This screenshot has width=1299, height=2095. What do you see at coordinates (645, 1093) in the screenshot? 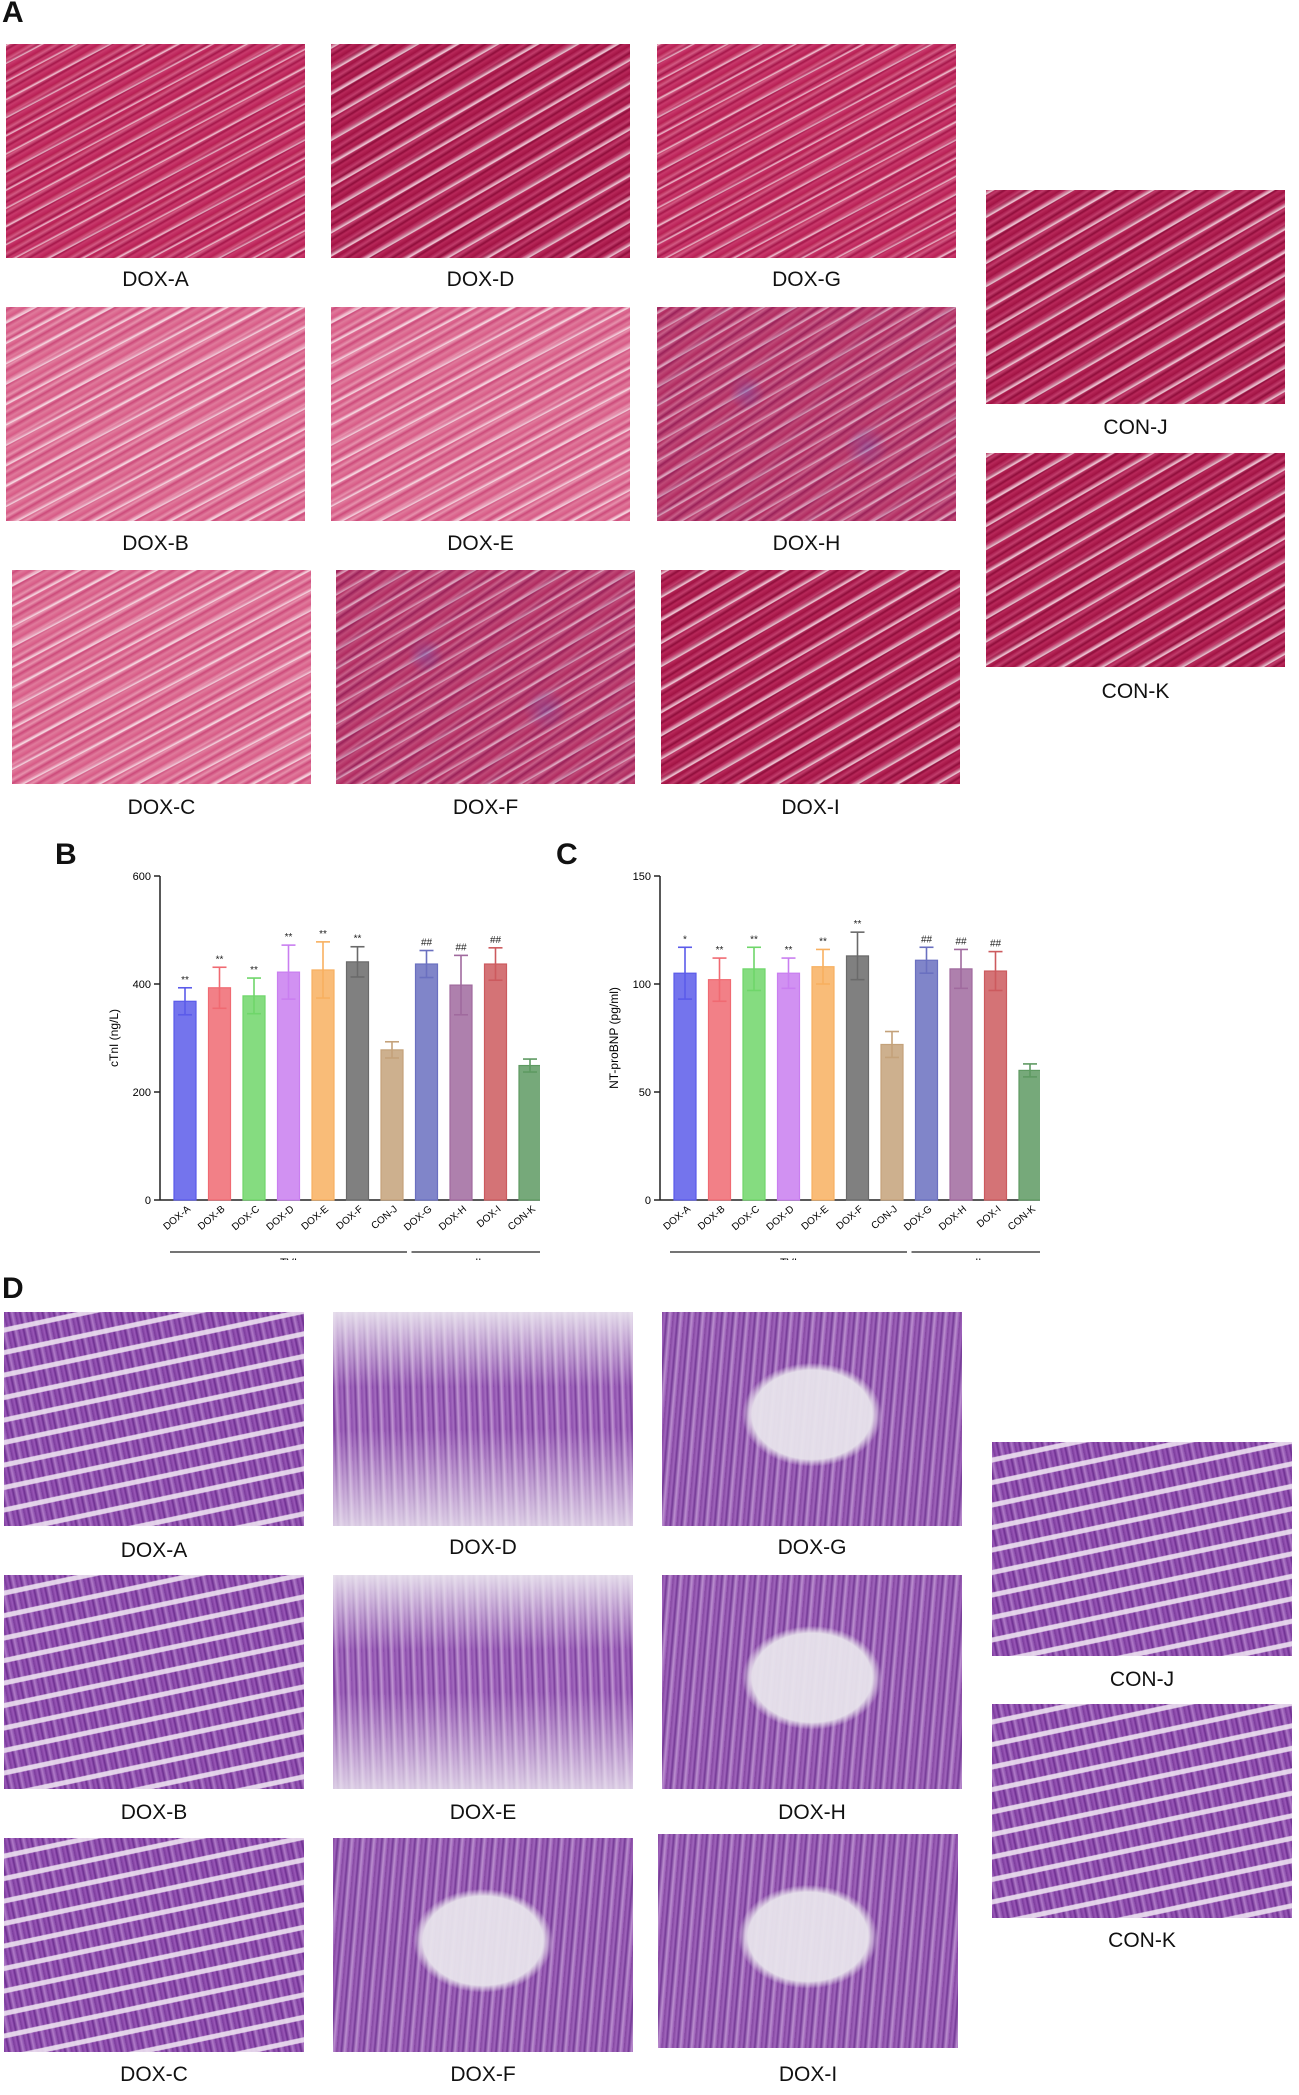
I see `y-tick-label: 50` at bounding box center [645, 1093].